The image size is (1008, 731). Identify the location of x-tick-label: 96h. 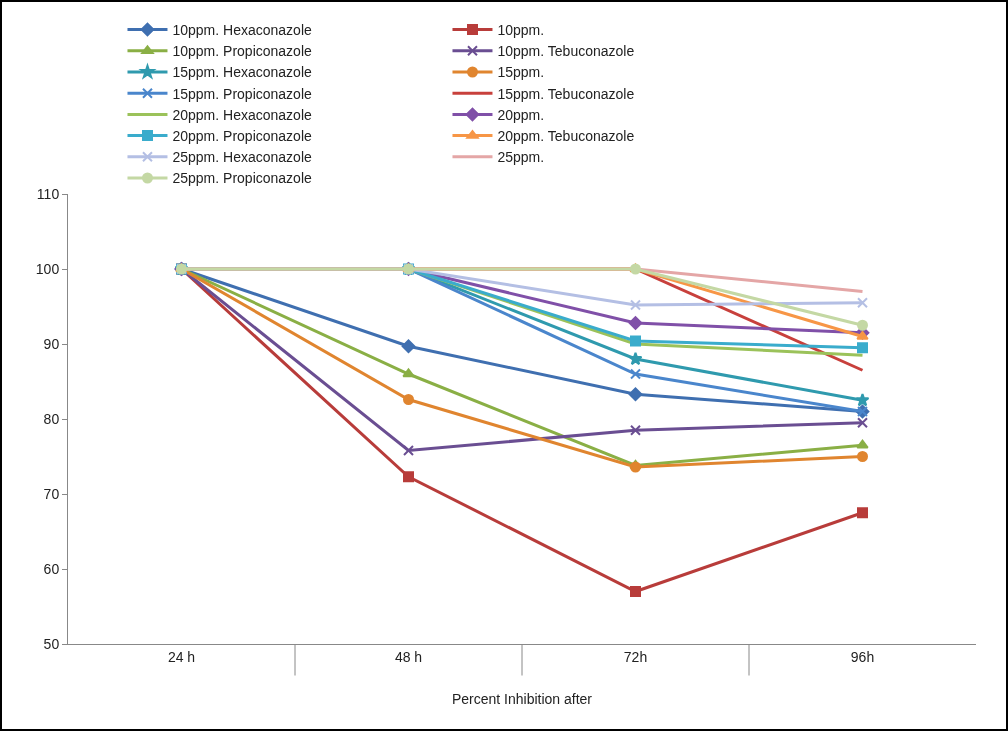
(862, 656).